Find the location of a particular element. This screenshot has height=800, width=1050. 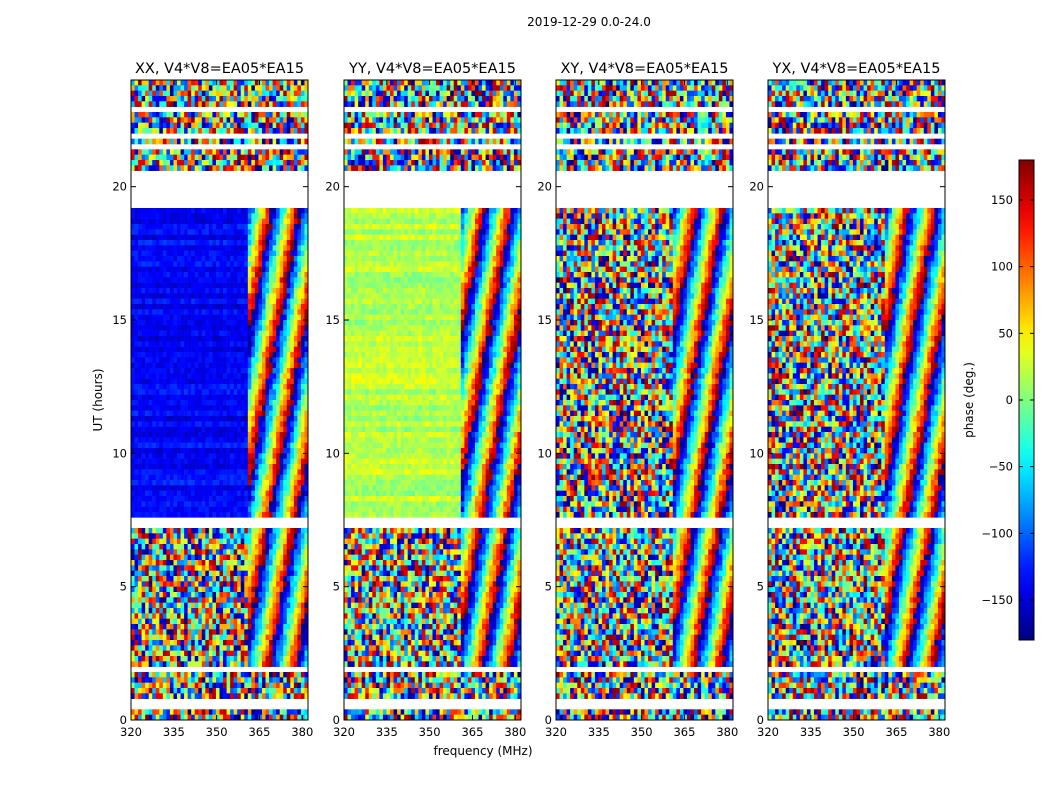

colorbar-tick-label: 0 is located at coordinates (1009, 400).